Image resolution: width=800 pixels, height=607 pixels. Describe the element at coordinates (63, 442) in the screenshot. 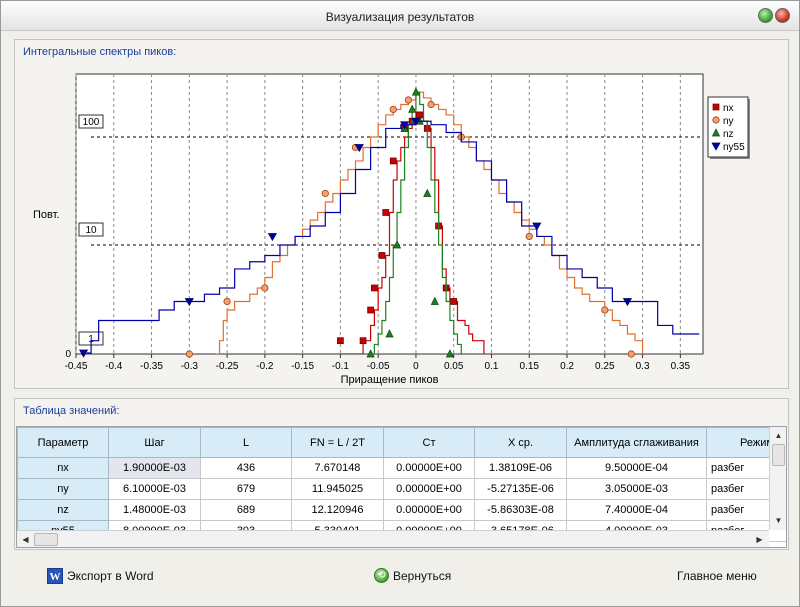

I see `col-header-param: Параметр` at that location.